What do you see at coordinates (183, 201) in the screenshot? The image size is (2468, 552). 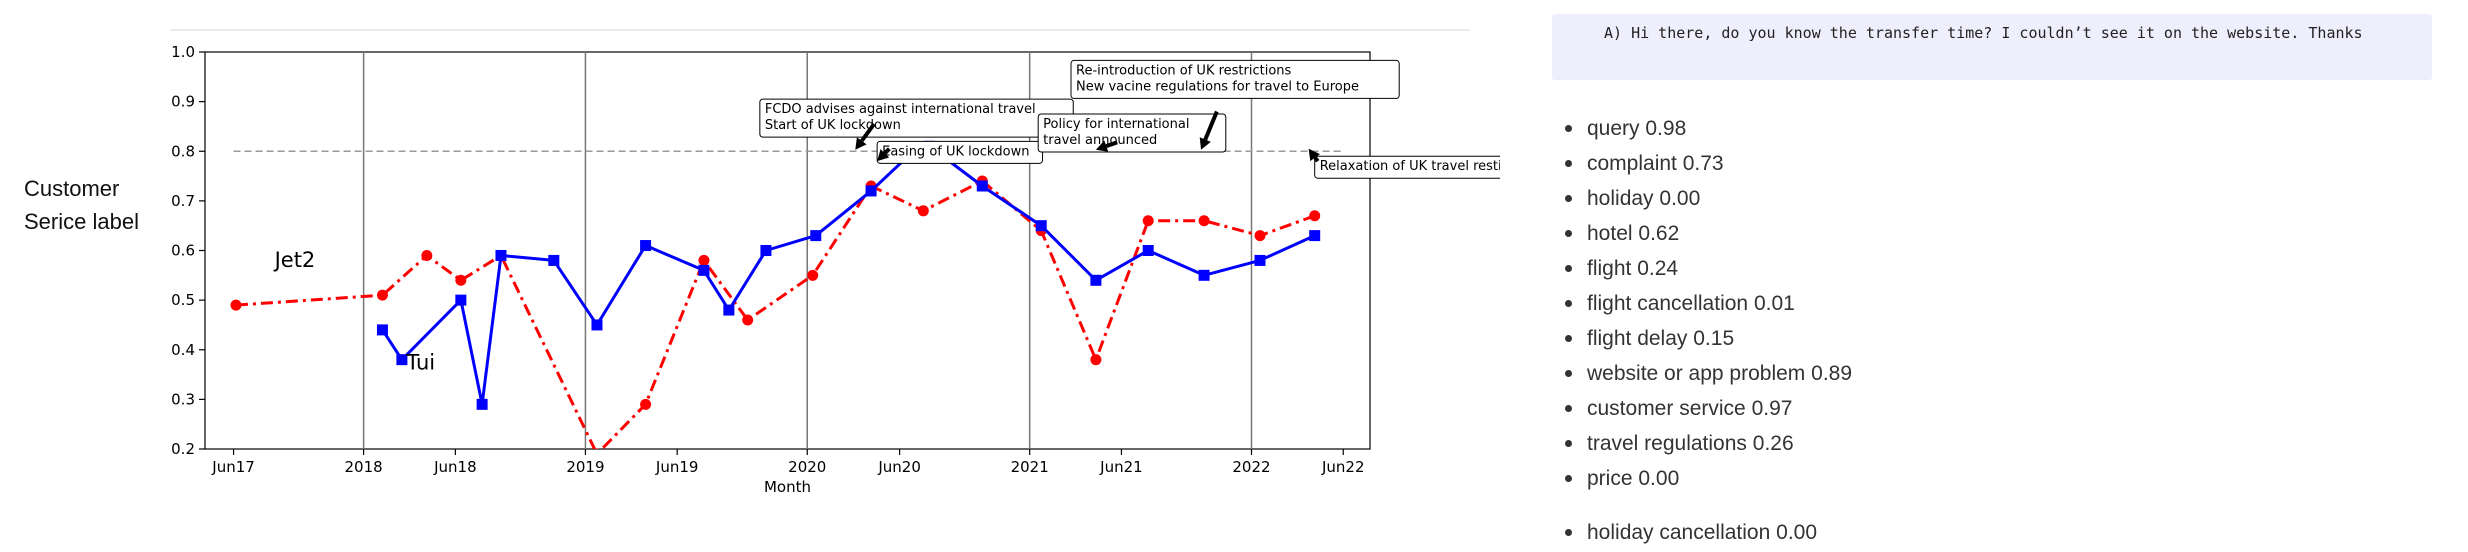 I see `y-tick-label: 0.7` at bounding box center [183, 201].